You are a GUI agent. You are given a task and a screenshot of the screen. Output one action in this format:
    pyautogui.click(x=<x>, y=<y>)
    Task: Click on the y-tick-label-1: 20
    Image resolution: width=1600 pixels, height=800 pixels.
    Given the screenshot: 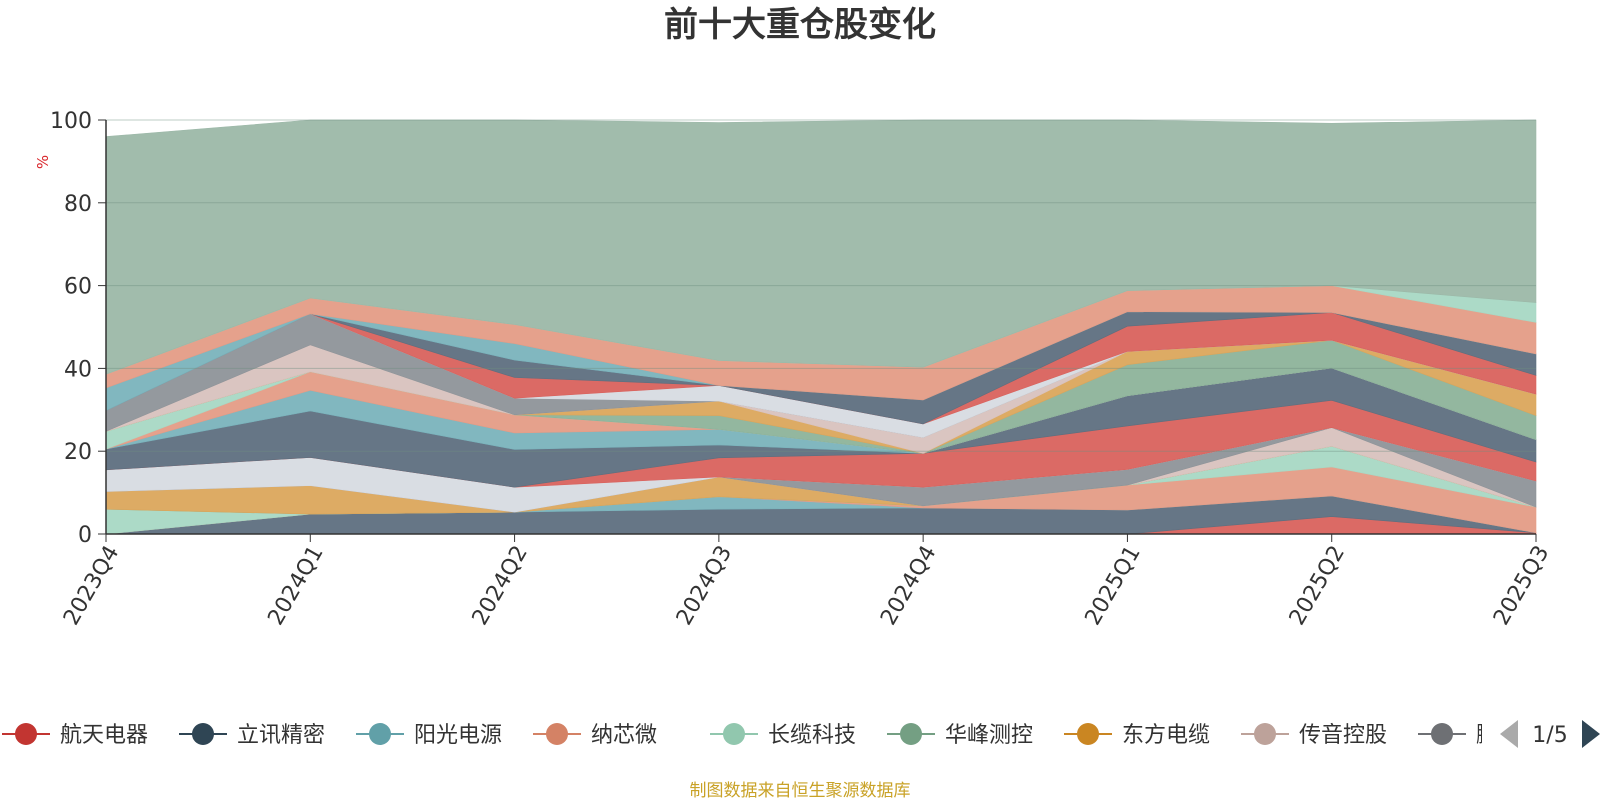 What is the action you would take?
    pyautogui.click(x=78, y=452)
    